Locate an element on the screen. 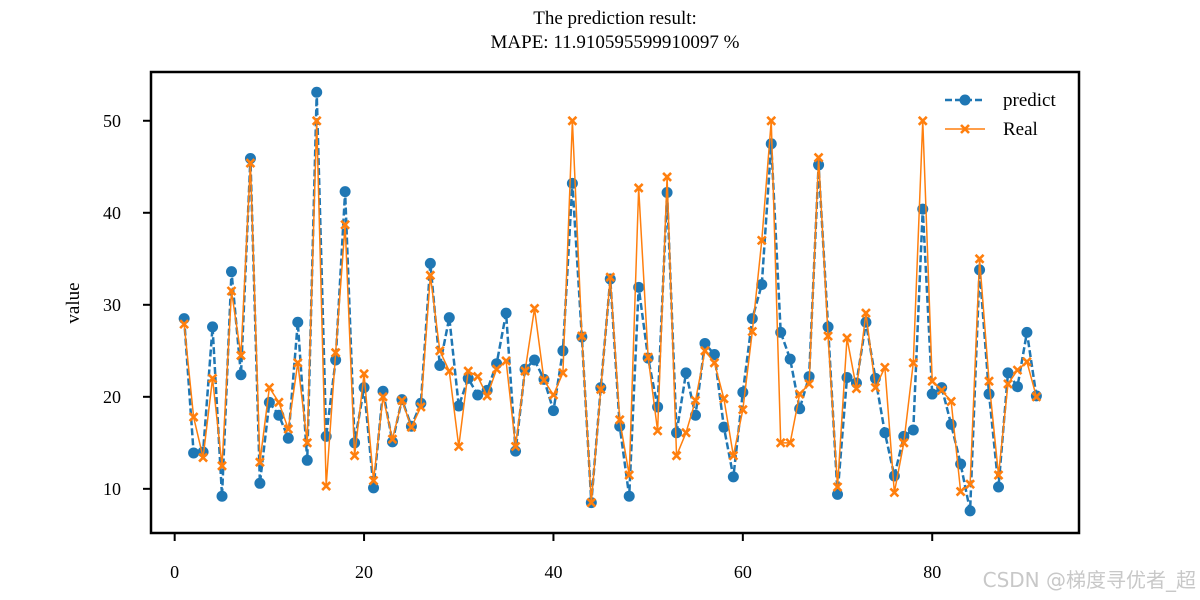 The width and height of the screenshot is (1200, 600). legend-box is located at coordinates (1000, 114).